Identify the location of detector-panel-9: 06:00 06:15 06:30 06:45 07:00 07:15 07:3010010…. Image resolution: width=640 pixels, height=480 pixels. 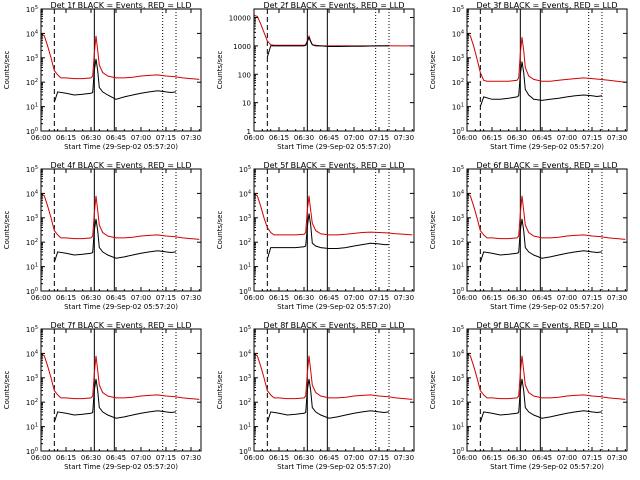
(528, 396).